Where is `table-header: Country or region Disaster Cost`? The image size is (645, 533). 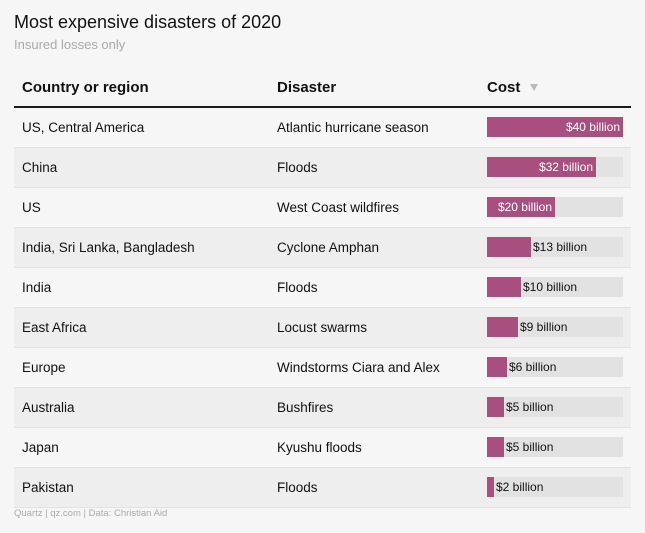
table-header: Country or region Disaster Cost is located at coordinates (322, 89).